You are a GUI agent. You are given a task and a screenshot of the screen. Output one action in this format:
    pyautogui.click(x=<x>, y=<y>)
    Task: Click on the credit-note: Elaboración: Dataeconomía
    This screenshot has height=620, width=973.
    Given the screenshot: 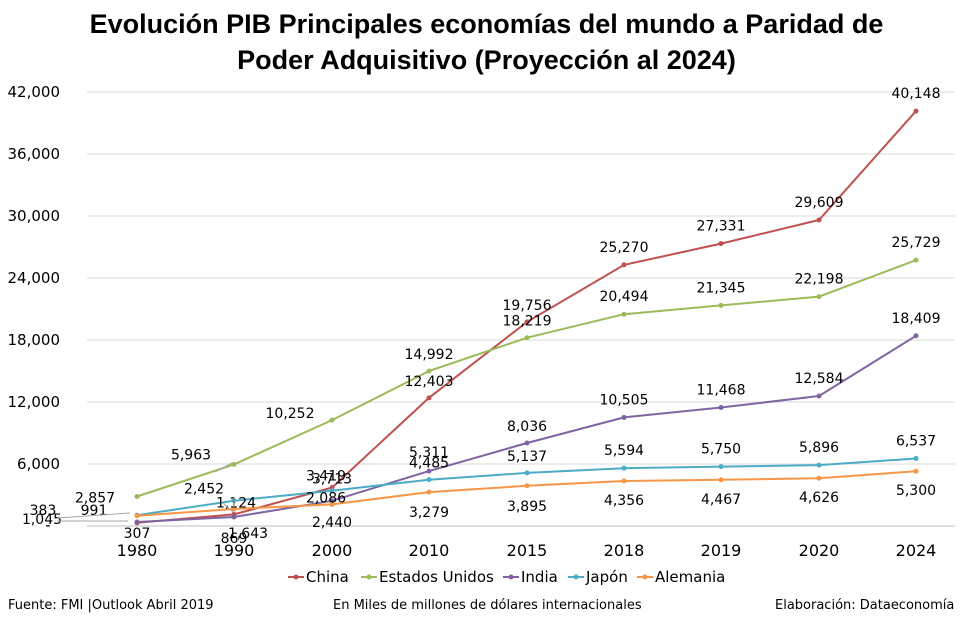 What is the action you would take?
    pyautogui.click(x=865, y=605)
    